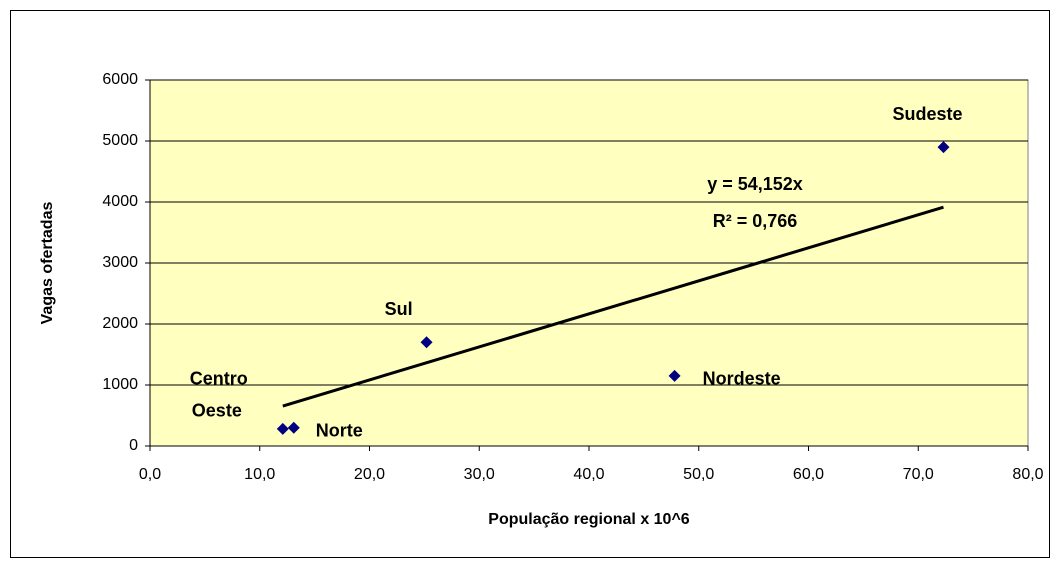  What do you see at coordinates (399, 309) in the screenshot?
I see `point-label: Sul` at bounding box center [399, 309].